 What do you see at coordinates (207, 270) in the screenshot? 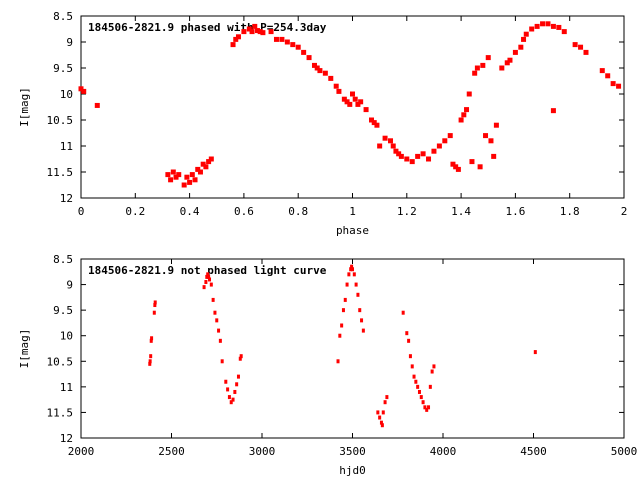
I see `chart-title: 184506-2821.9 not phased light curve` at bounding box center [207, 270].